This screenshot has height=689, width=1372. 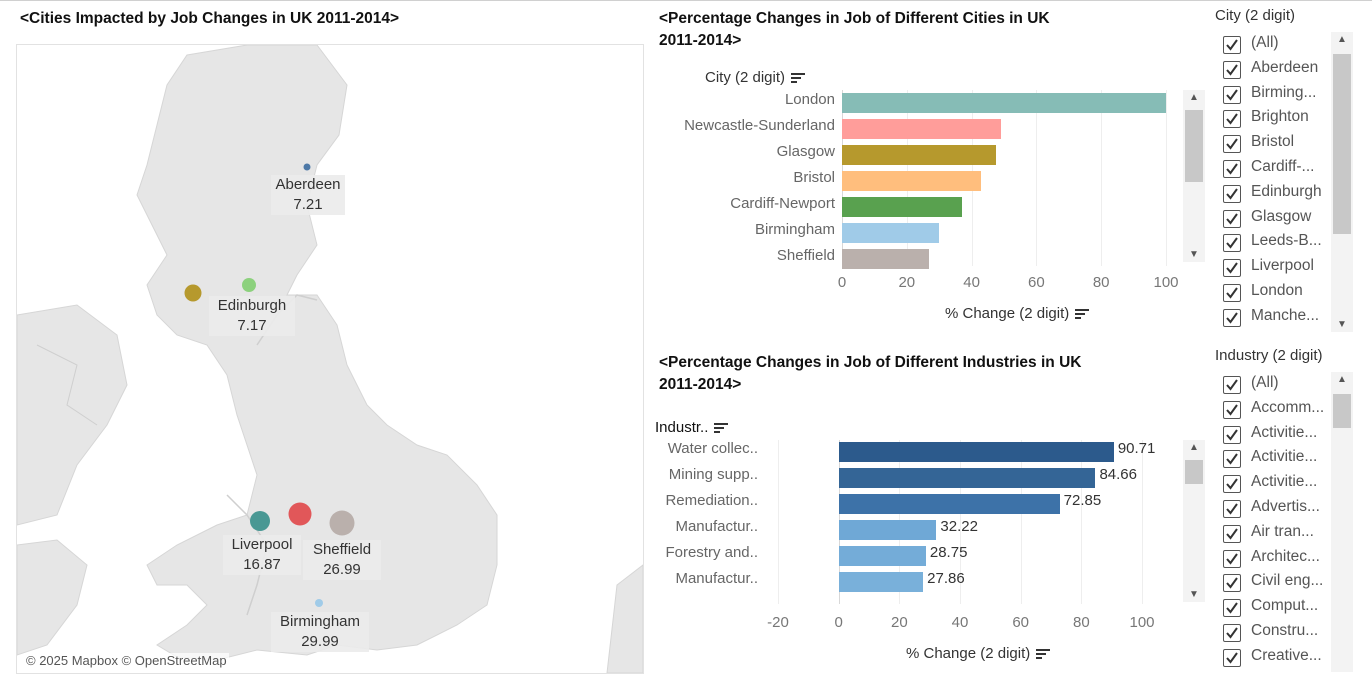 What do you see at coordinates (711, 500) in the screenshot?
I see `category-label: Remediation..` at bounding box center [711, 500].